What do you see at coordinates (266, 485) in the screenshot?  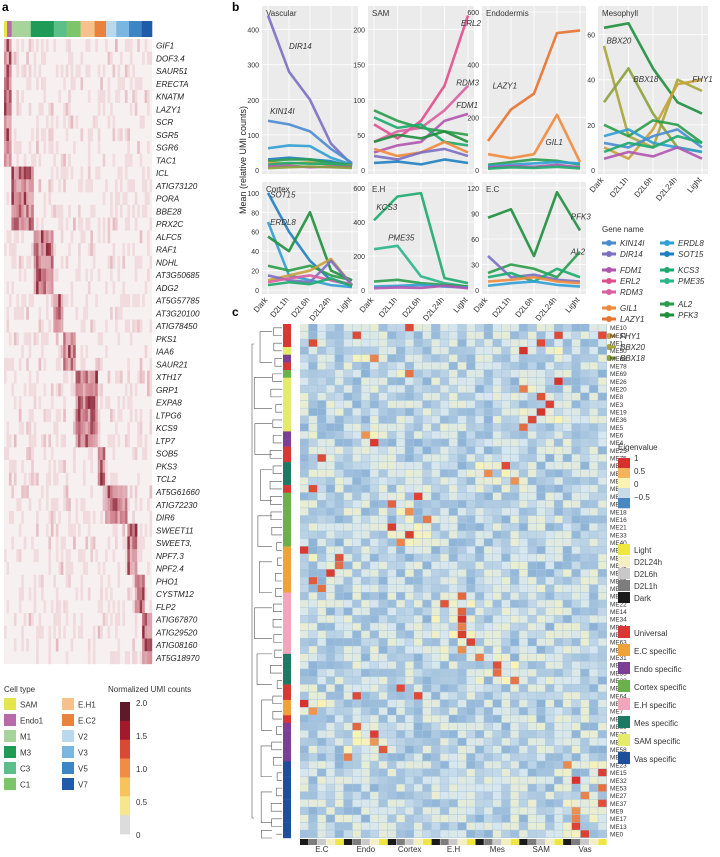 I see `dendrogram-branch` at bounding box center [266, 485].